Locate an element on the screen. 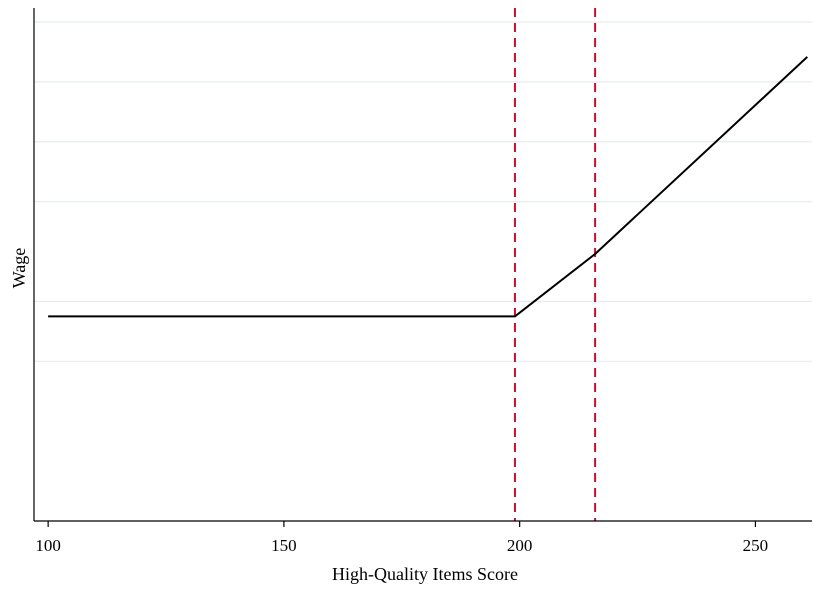 The image size is (814, 591). x-tick-label-2: 200 is located at coordinates (520, 545).